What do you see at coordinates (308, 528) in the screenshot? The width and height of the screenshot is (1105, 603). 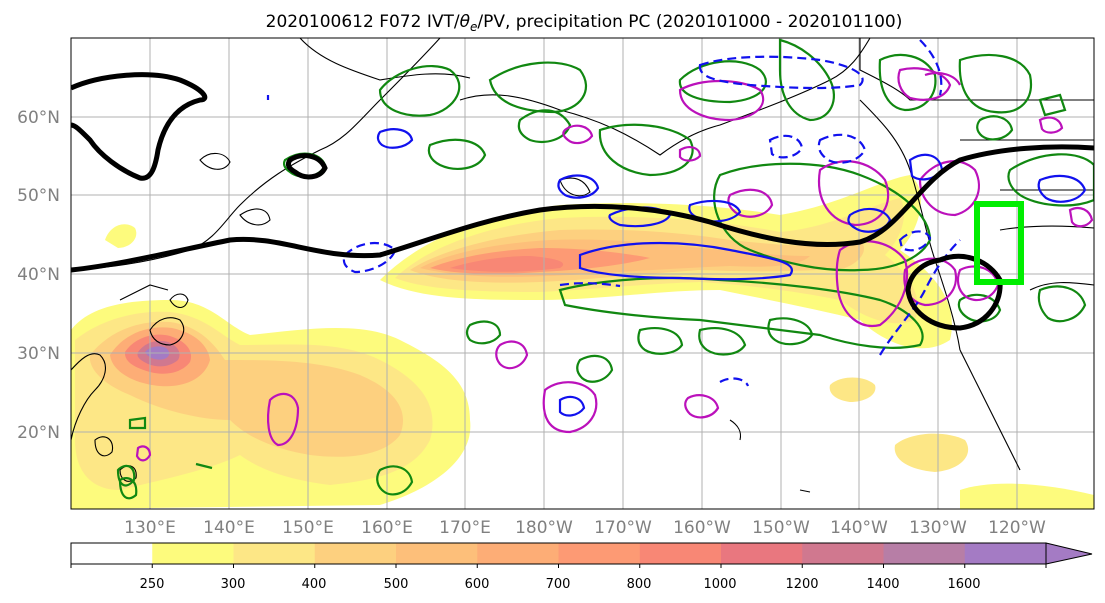 I see `lon-label: 150°E` at bounding box center [308, 528].